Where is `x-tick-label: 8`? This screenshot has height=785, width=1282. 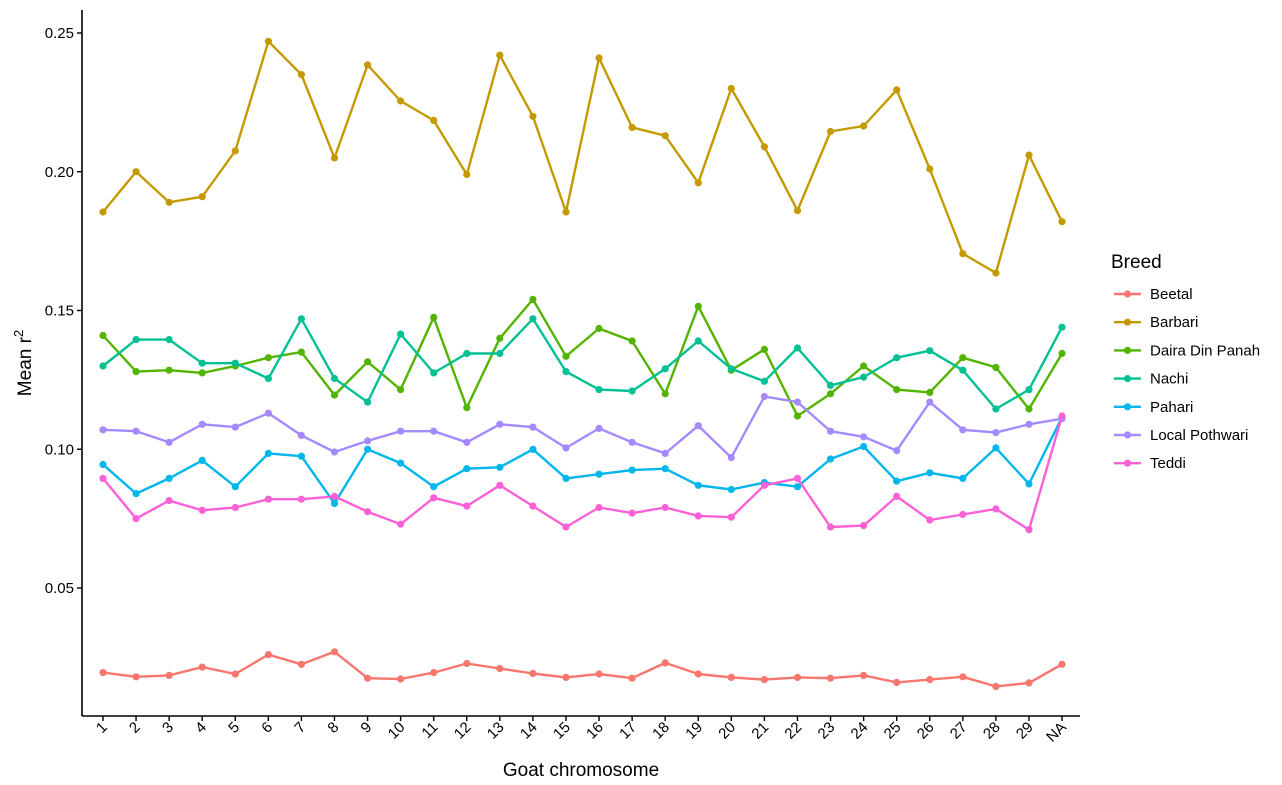
x-tick-label: 8 is located at coordinates (333, 728).